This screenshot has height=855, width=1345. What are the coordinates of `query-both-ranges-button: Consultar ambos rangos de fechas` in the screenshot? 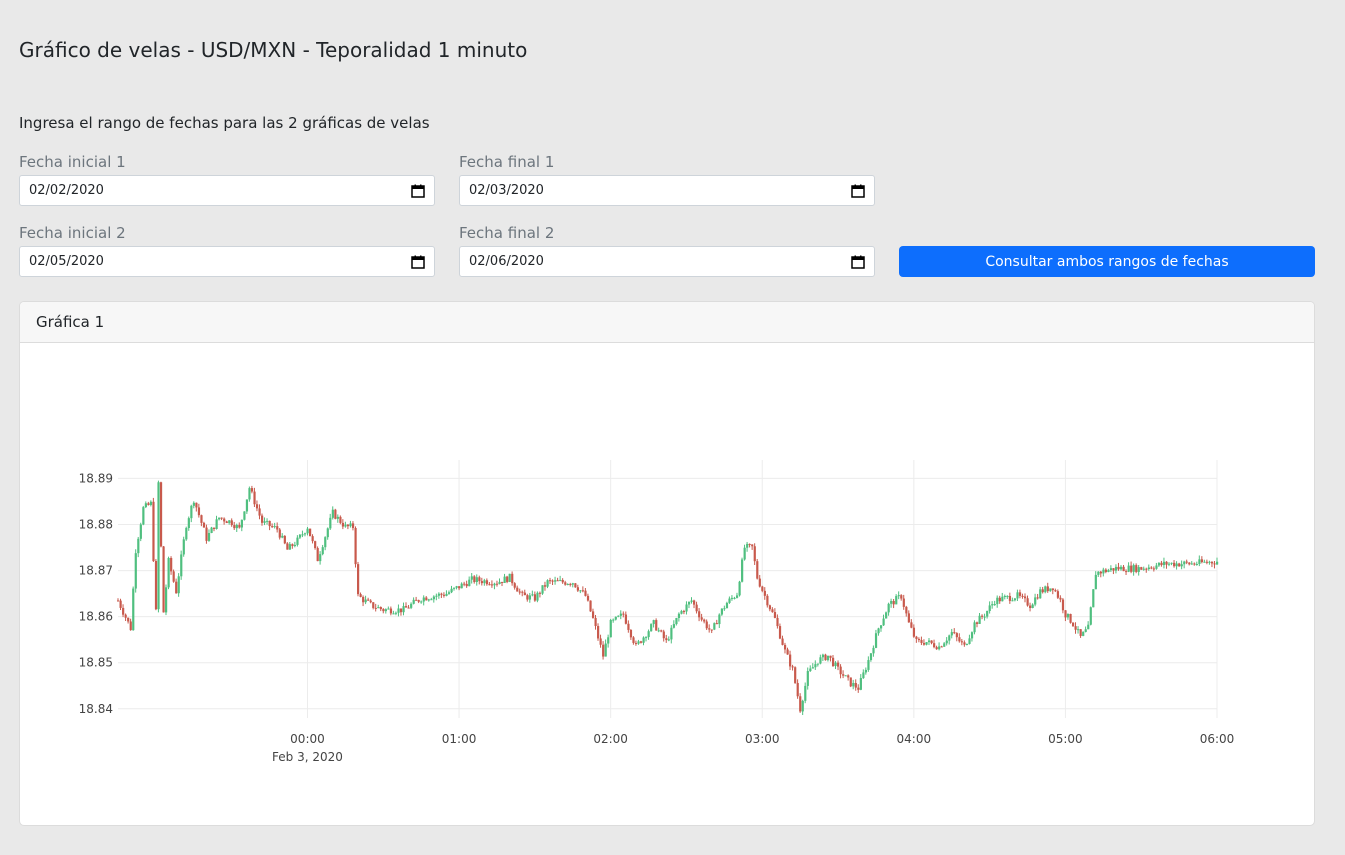 It's located at (1107, 261).